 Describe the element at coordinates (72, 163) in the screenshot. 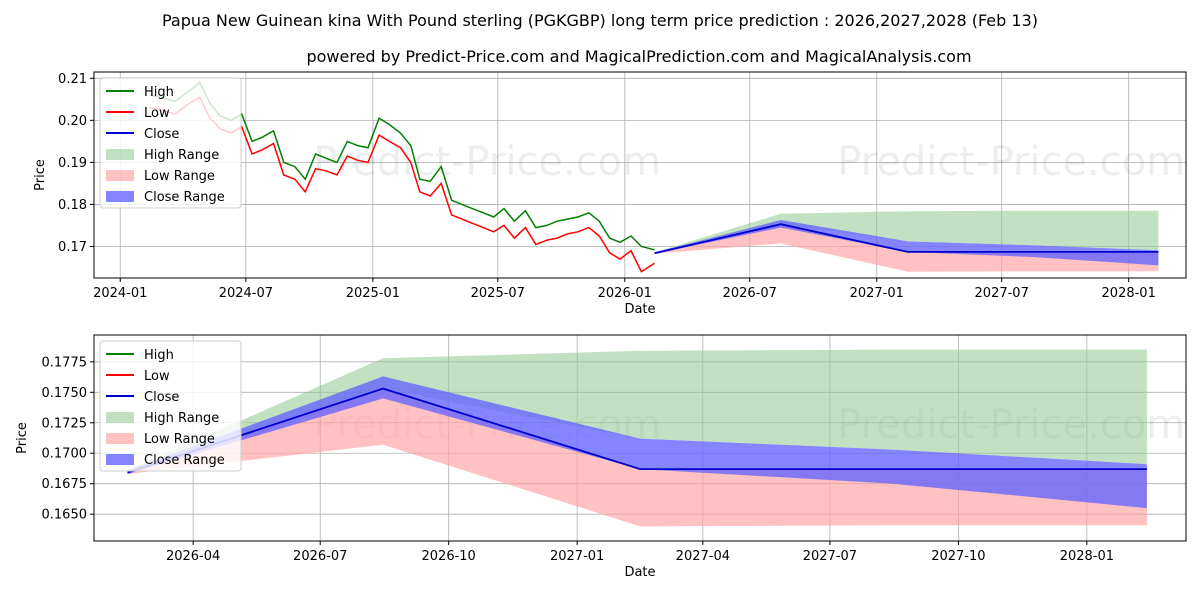

I see `history-y-tick-label: 0.19` at that location.